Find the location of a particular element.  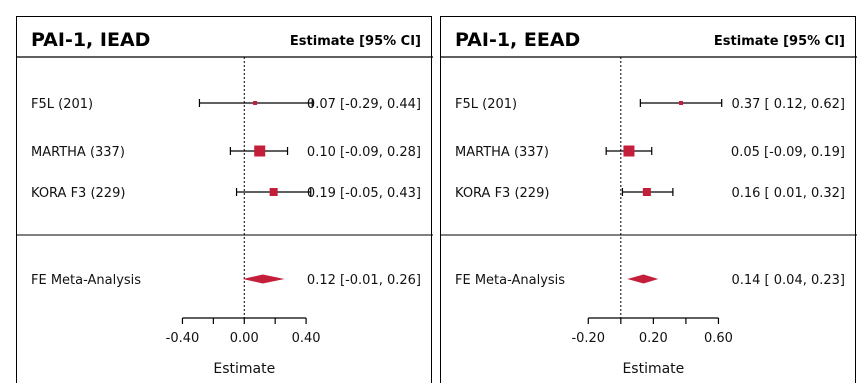

x-tick-label: 0.00 is located at coordinates (244, 338).